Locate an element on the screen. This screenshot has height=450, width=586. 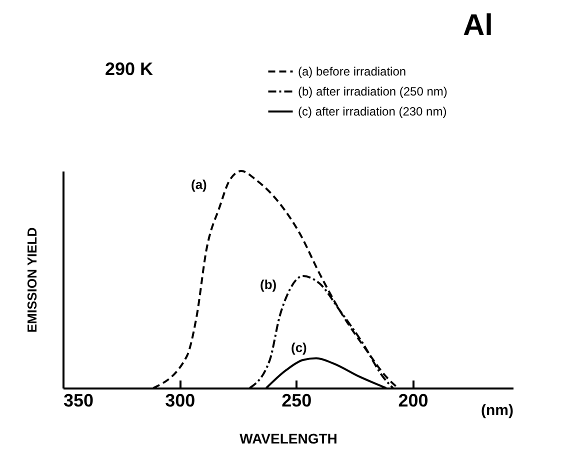
x-tick-label: 350 is located at coordinates (79, 400).